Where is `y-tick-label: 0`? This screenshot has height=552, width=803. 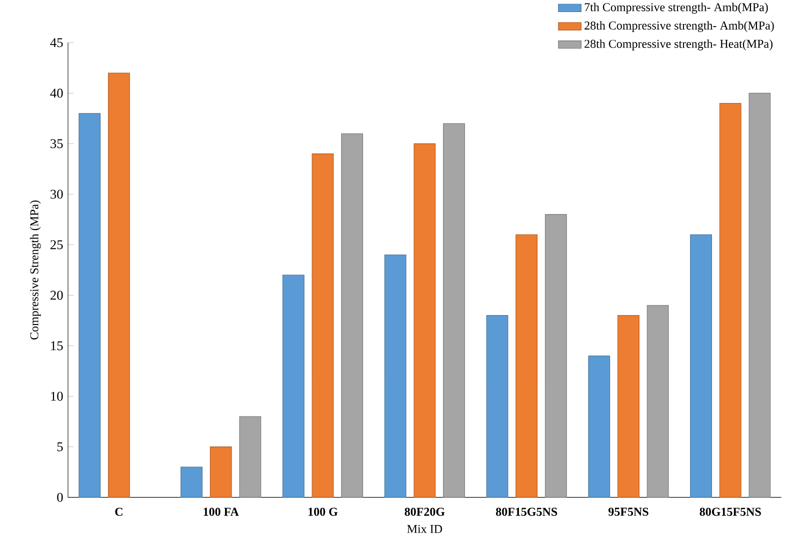 y-tick-label: 0 is located at coordinates (60, 497).